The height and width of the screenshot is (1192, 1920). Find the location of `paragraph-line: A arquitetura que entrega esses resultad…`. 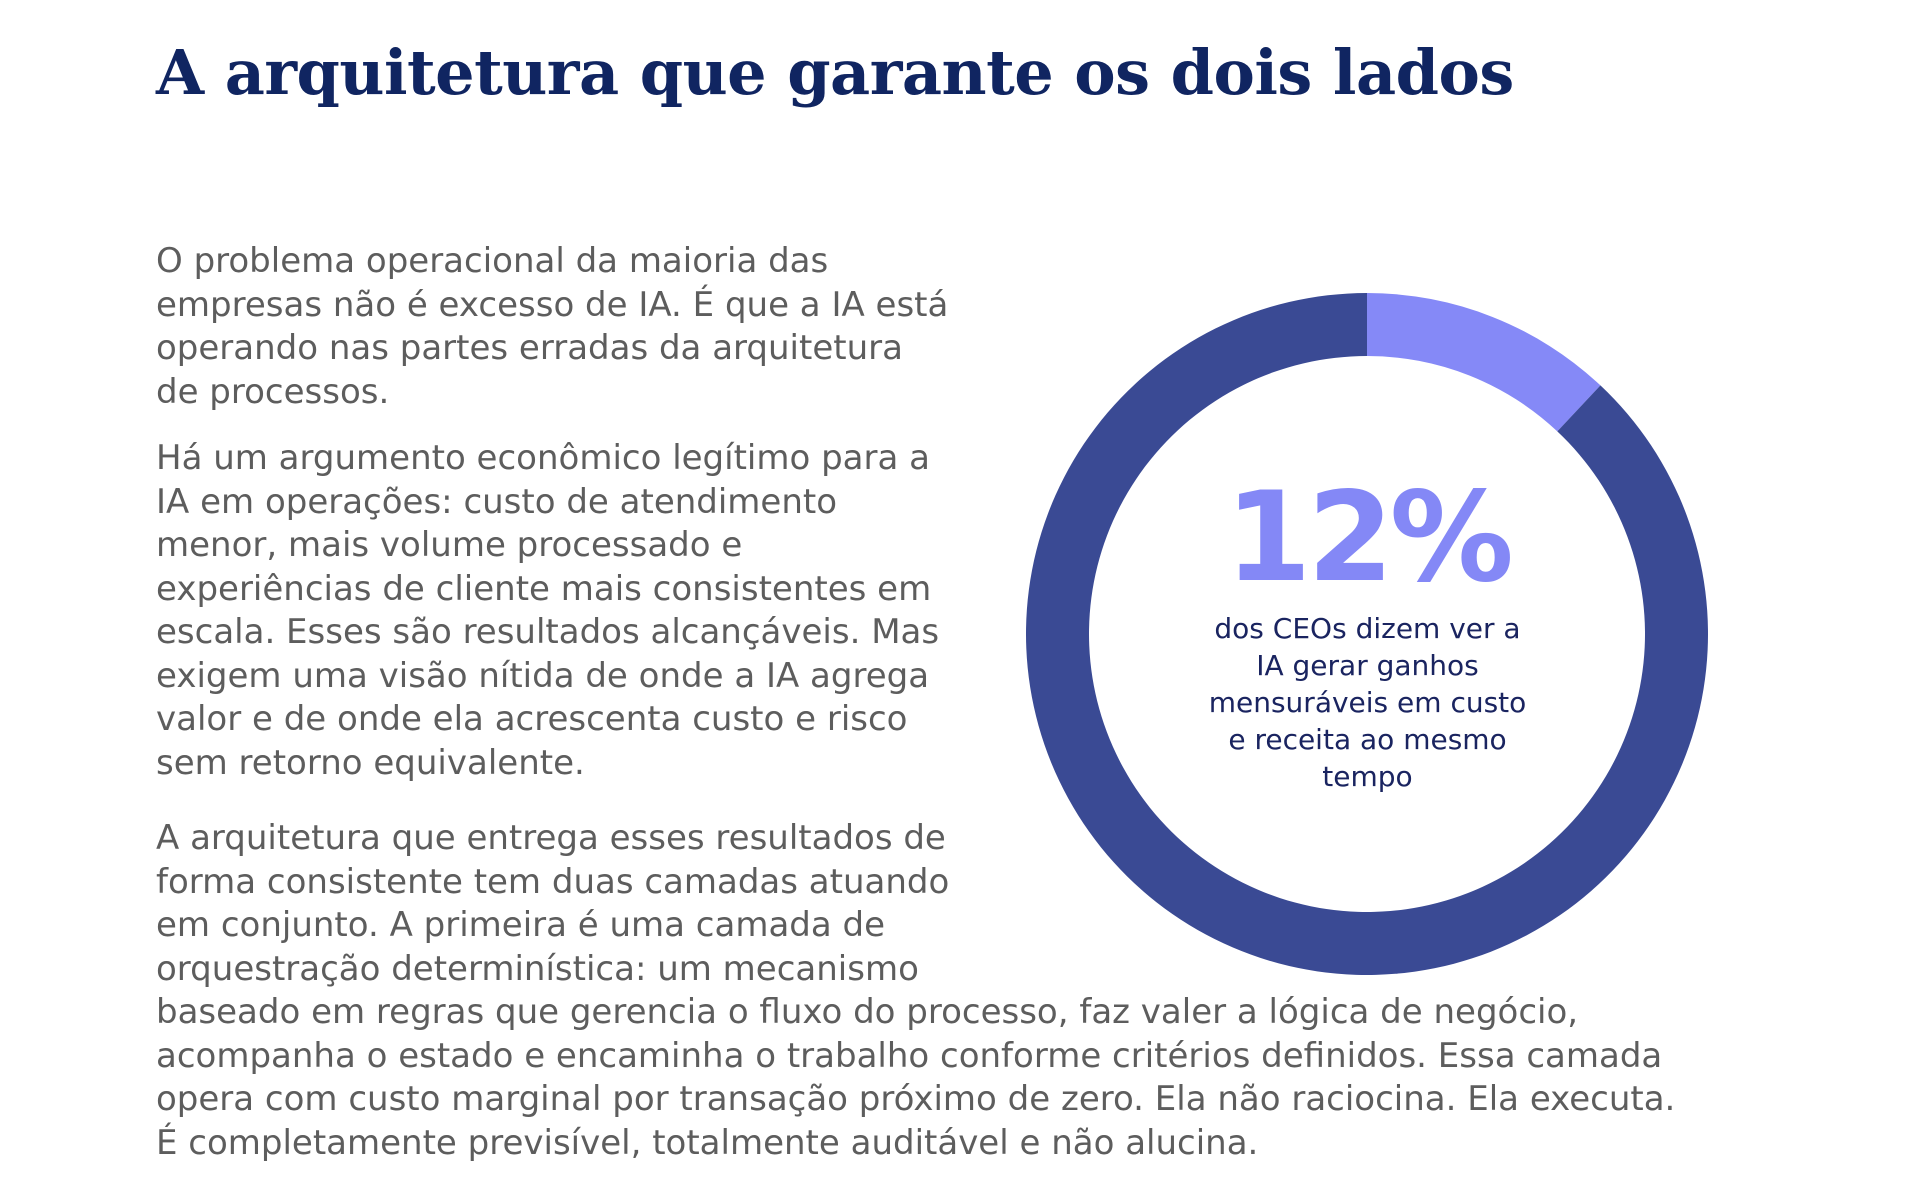

paragraph-line: A arquitetura que entrega esses resultad… is located at coordinates (551, 838).